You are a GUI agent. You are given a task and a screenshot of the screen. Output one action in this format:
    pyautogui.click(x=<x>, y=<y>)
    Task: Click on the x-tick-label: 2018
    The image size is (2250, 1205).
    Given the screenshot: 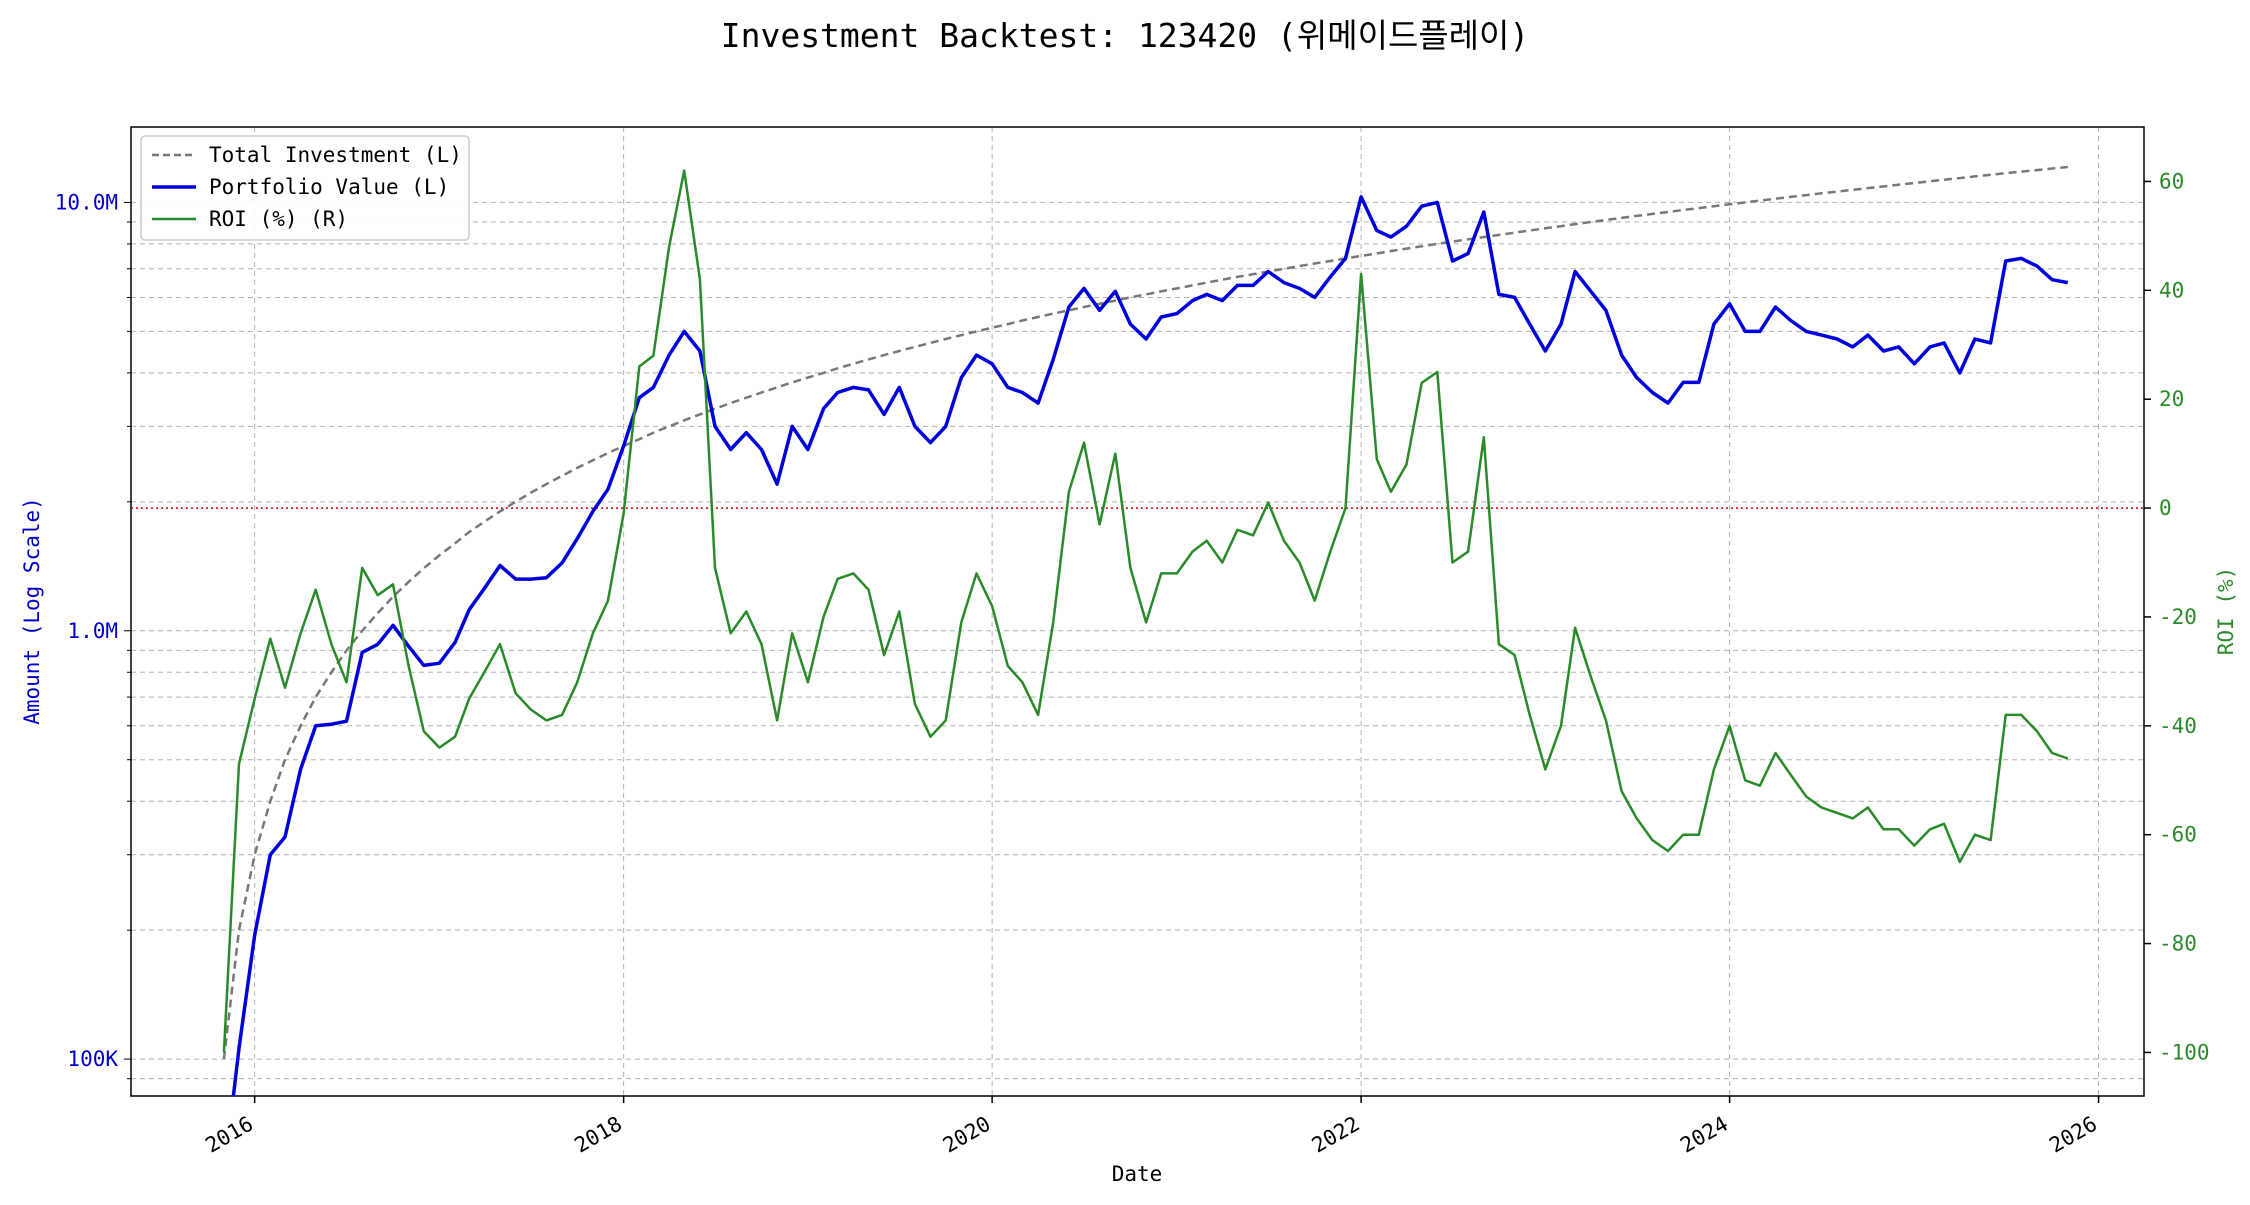 What is the action you would take?
    pyautogui.click(x=598, y=1135)
    